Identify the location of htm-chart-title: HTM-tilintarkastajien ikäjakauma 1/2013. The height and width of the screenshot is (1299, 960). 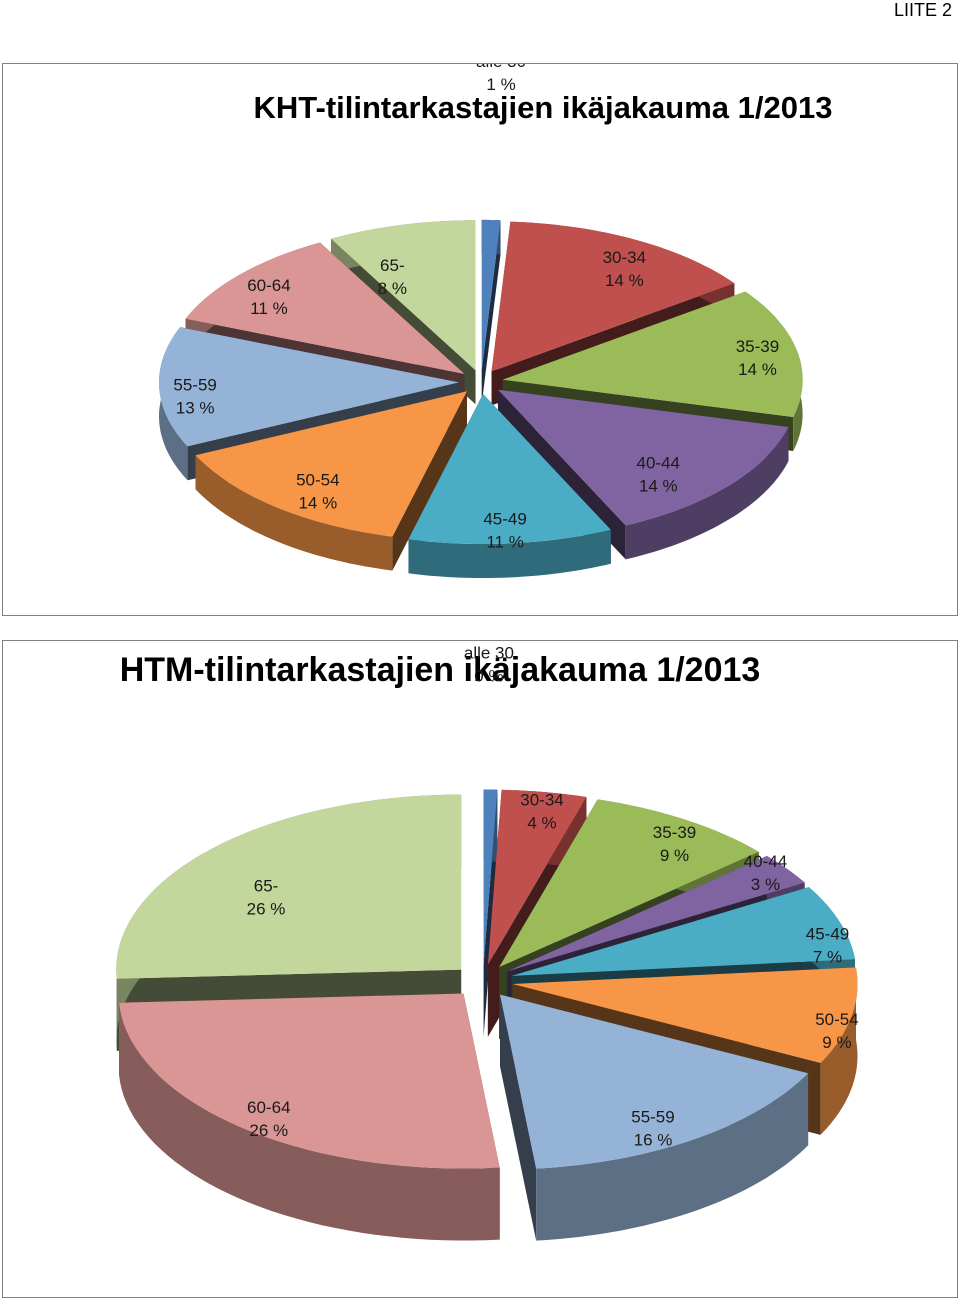
(440, 670).